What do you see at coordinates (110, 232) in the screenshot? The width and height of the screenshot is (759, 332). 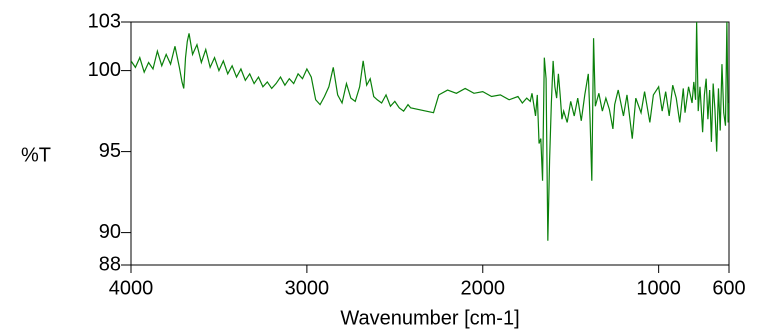 I see `y-tick-label: 90` at bounding box center [110, 232].